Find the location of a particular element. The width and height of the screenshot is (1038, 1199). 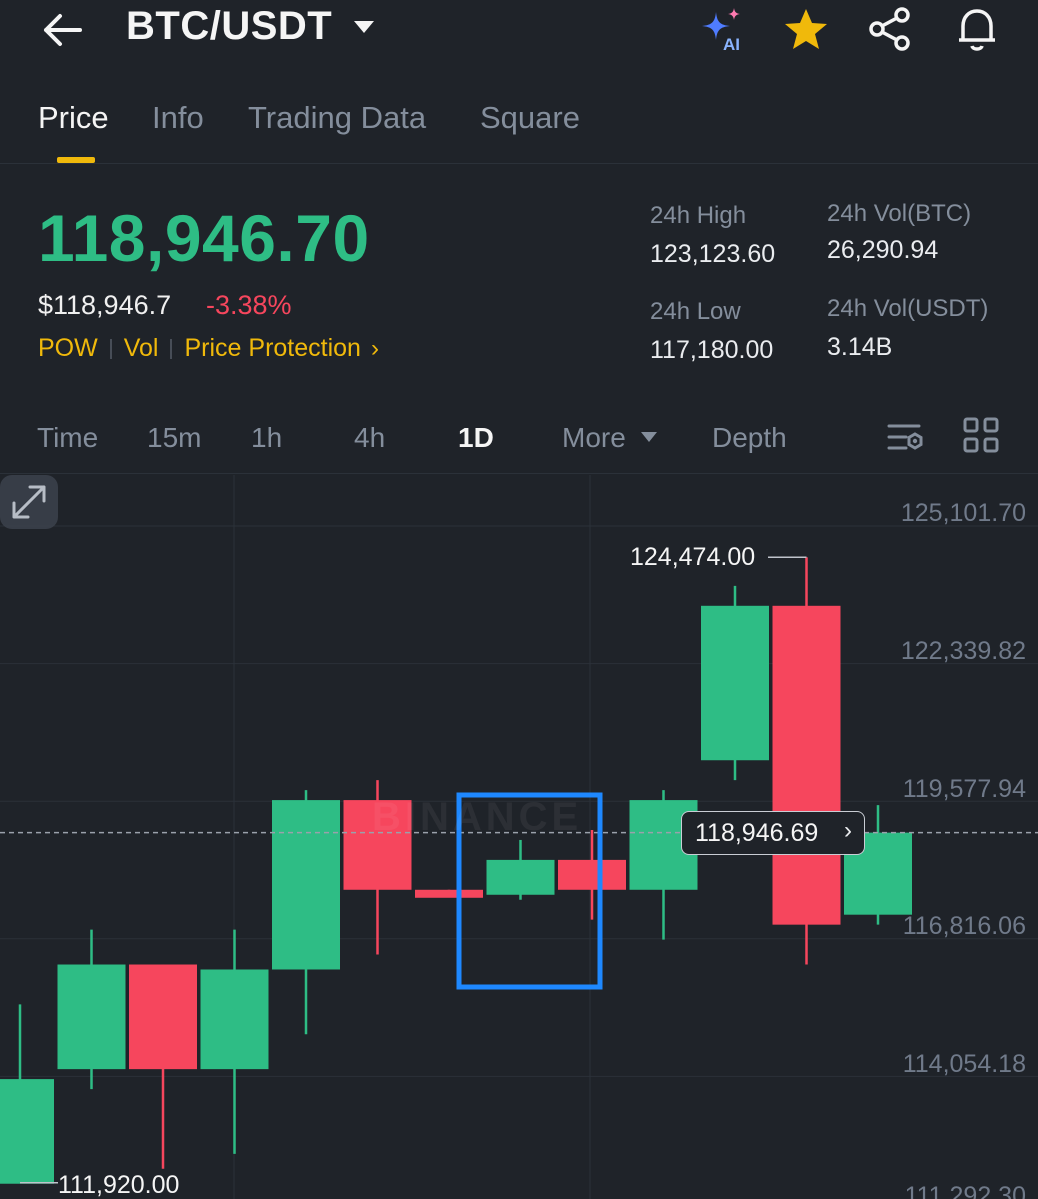

current-price-tag: 118,946.69 › is located at coordinates (773, 833).